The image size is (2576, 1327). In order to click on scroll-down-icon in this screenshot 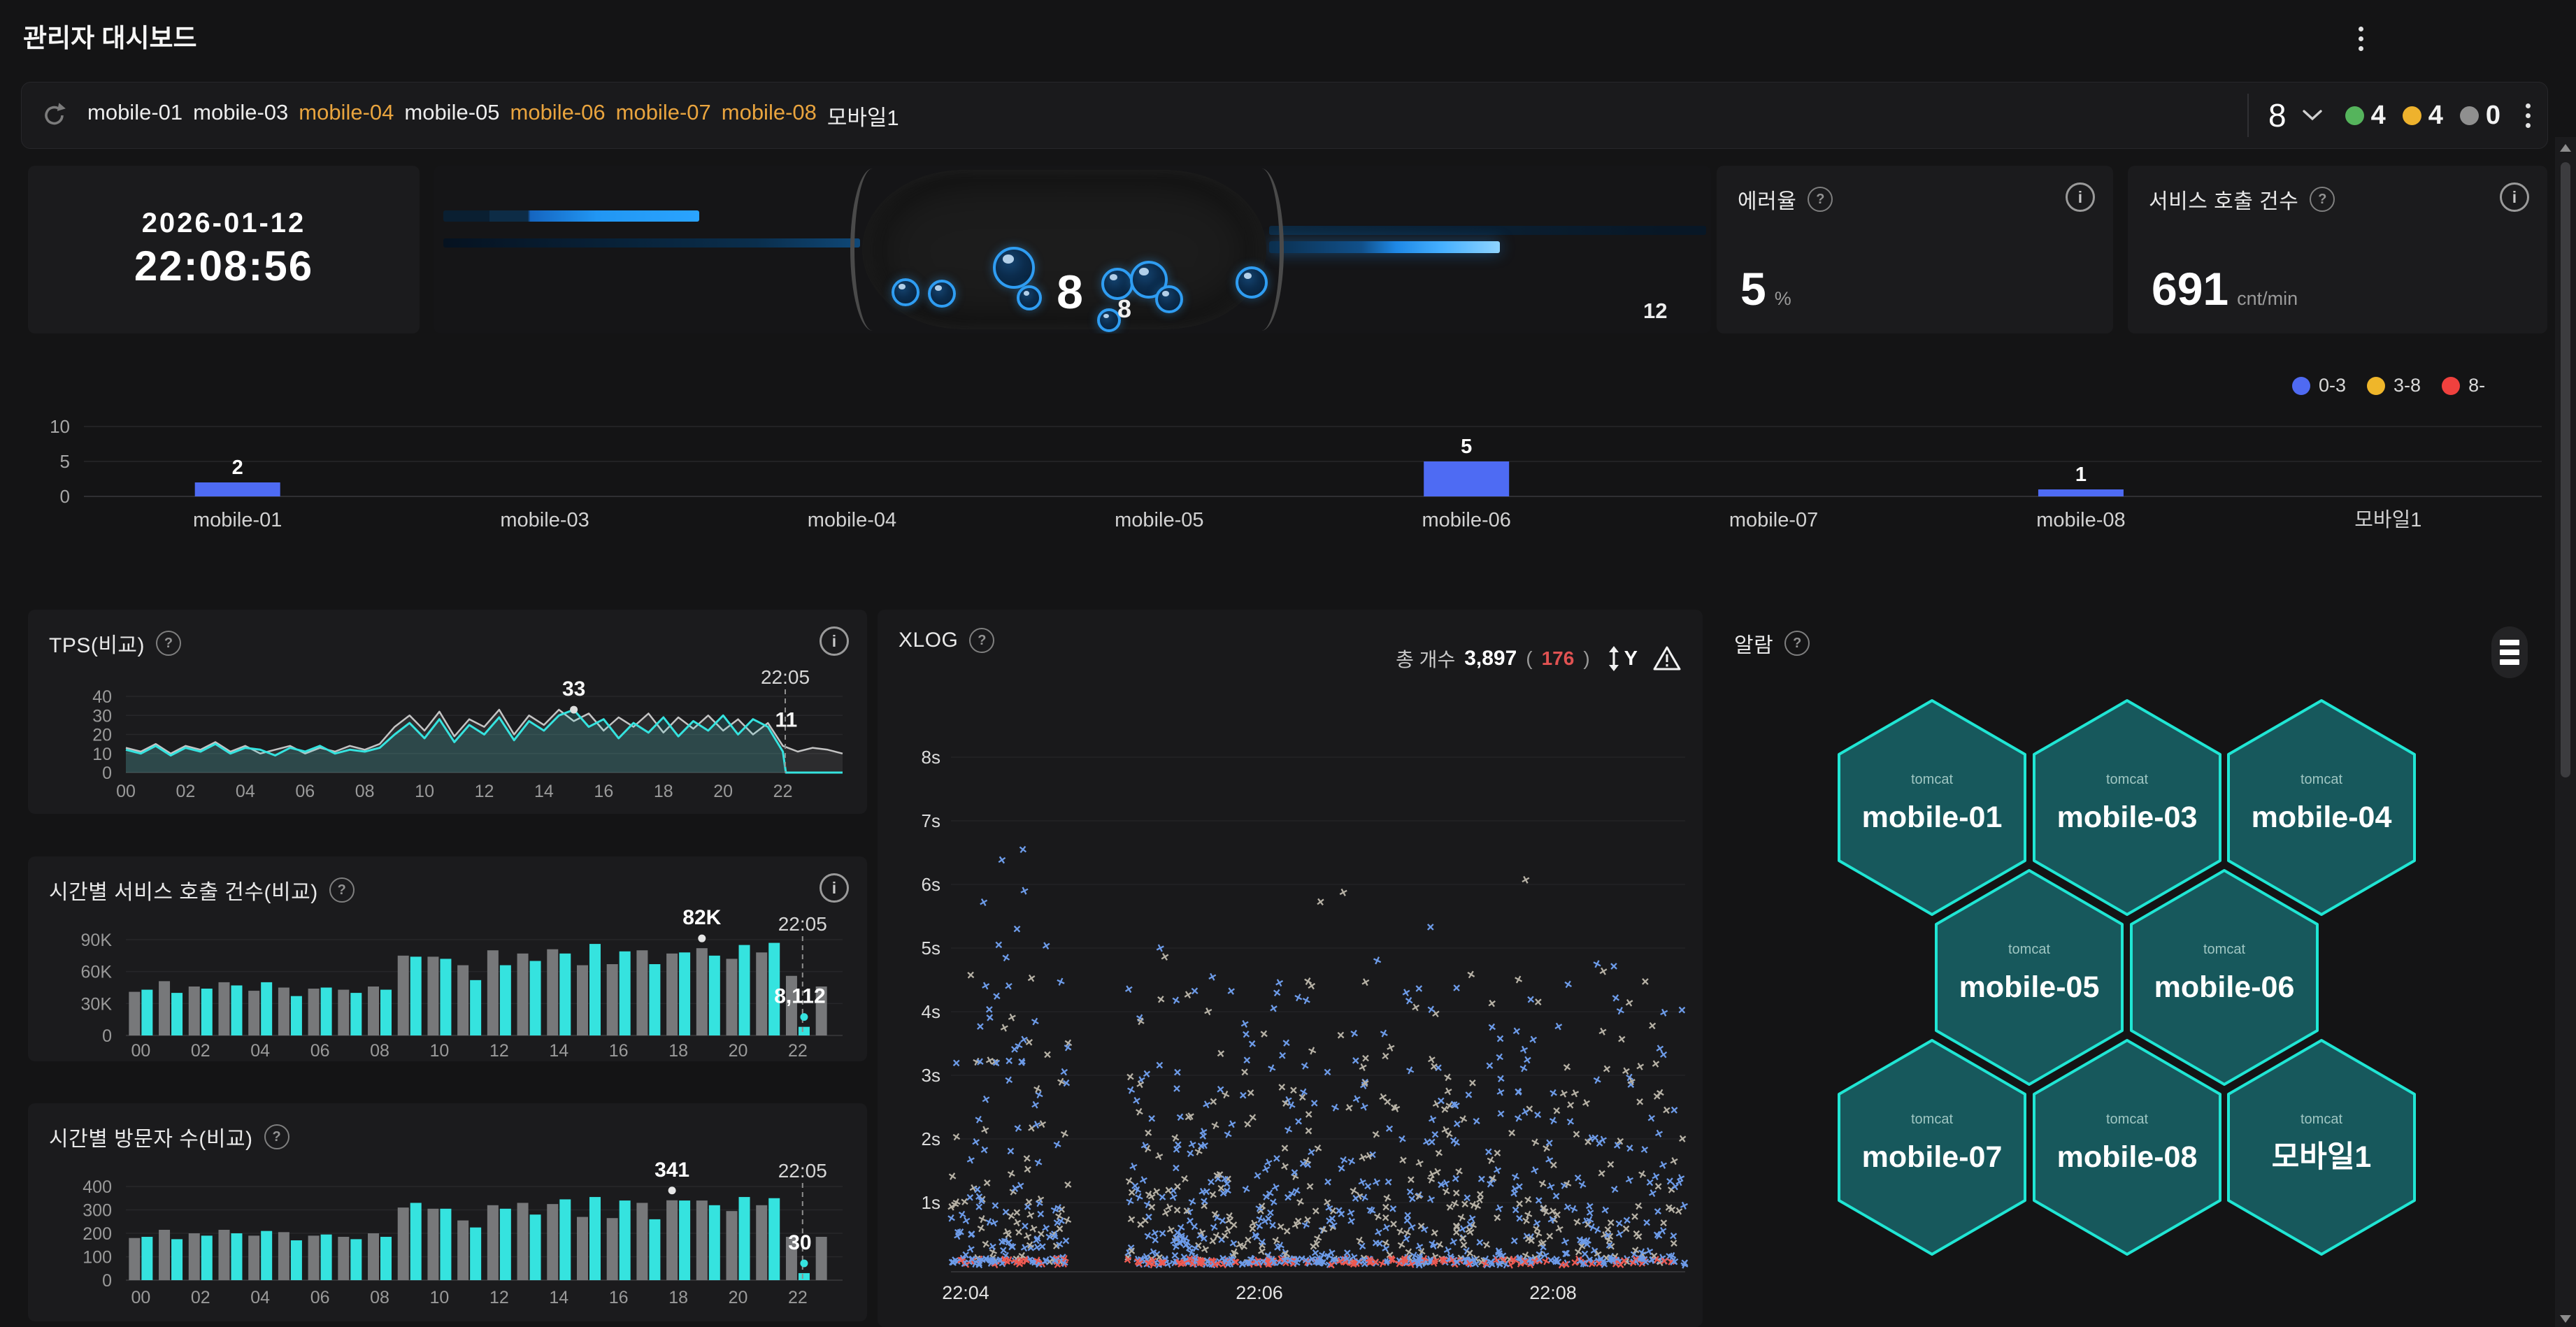, I will do `click(2565, 1319)`.